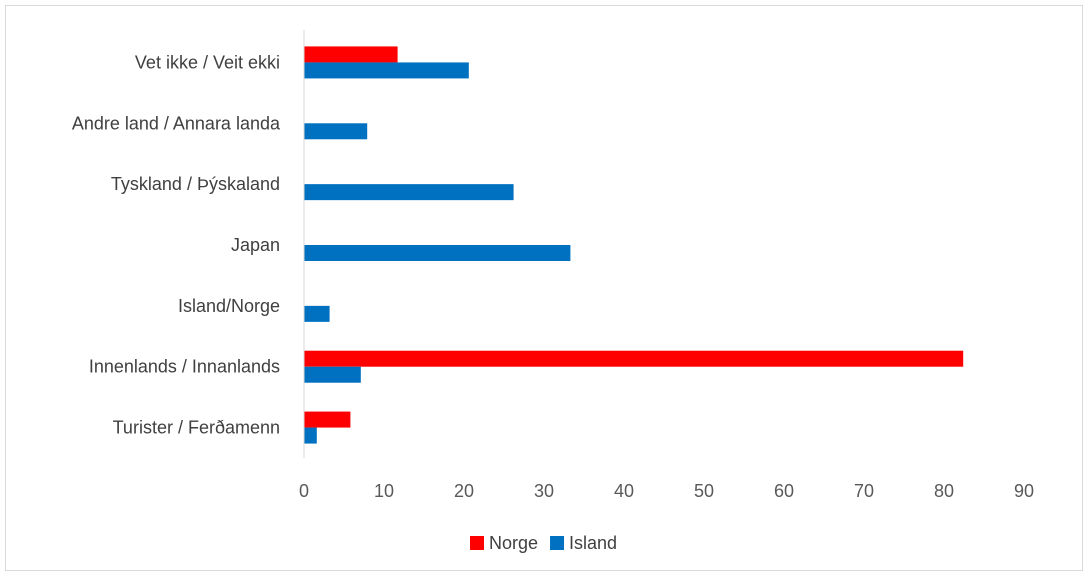  What do you see at coordinates (624, 491) in the screenshot?
I see `x-tick-label: 40` at bounding box center [624, 491].